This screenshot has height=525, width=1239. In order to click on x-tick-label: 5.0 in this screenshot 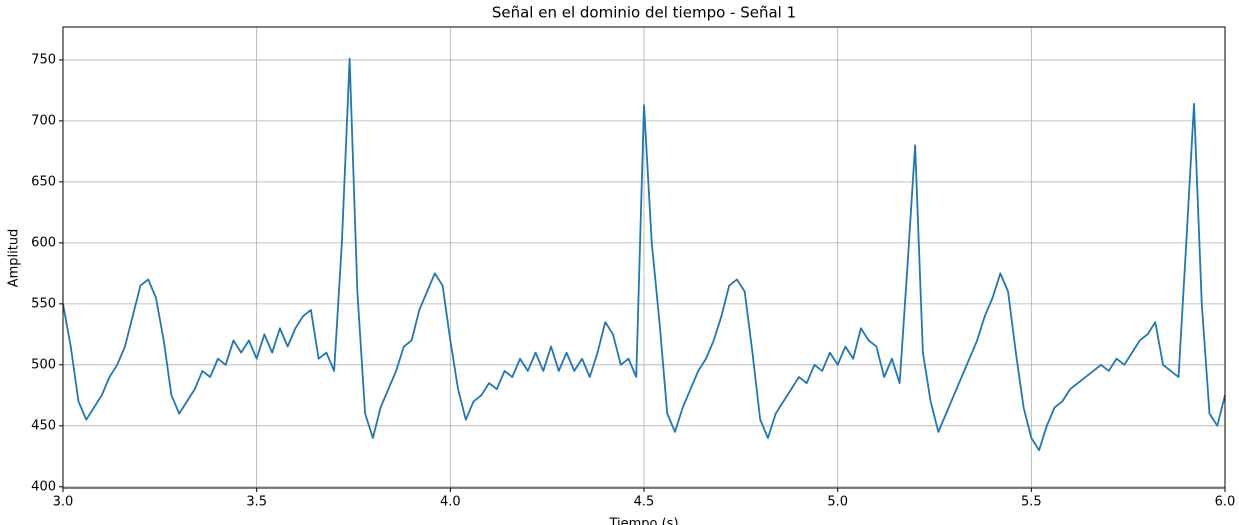, I will do `click(837, 502)`.